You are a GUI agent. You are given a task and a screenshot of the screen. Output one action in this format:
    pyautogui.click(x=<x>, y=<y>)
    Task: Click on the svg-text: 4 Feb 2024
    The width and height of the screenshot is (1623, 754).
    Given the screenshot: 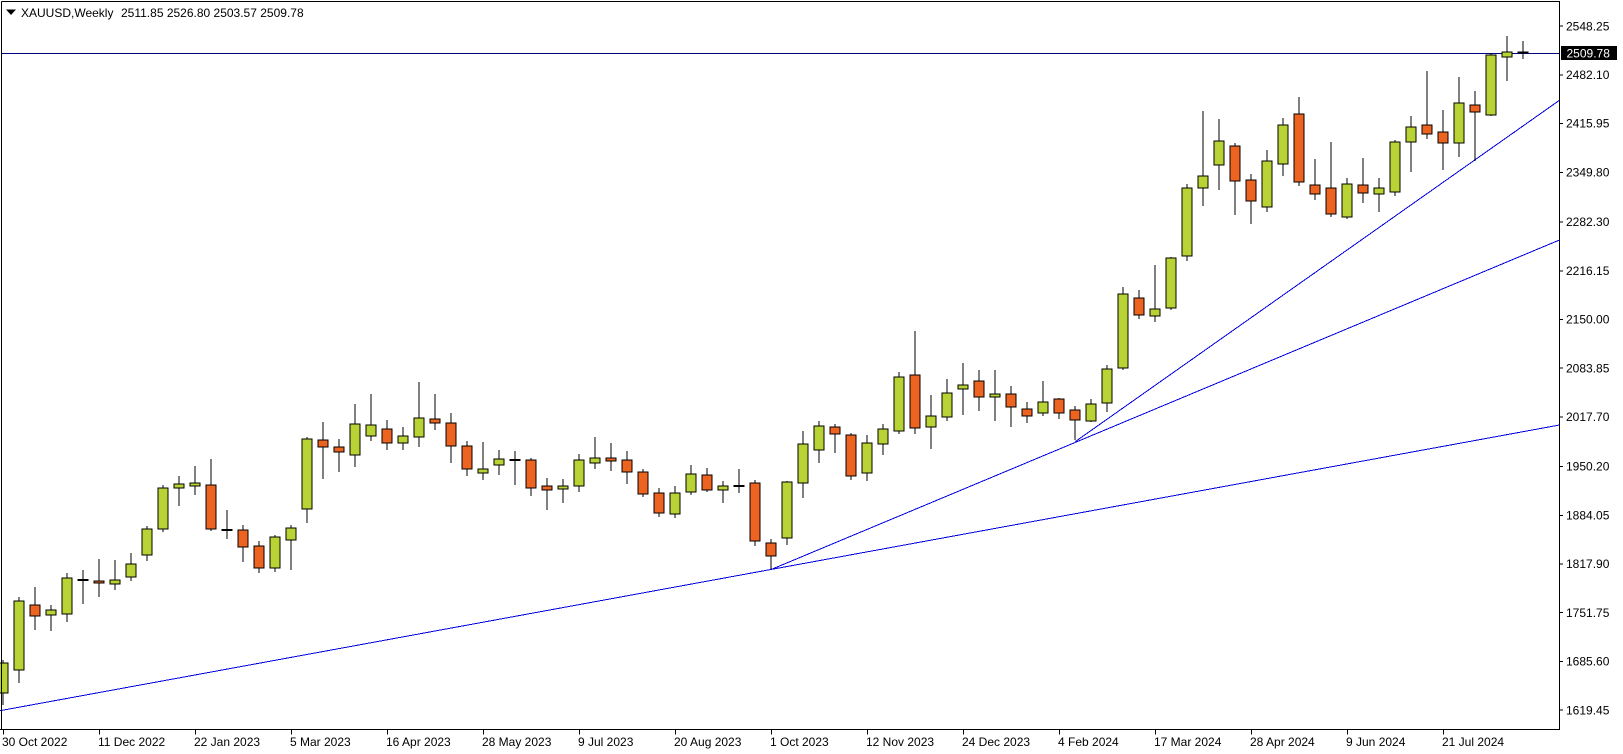 What is the action you would take?
    pyautogui.click(x=1088, y=742)
    